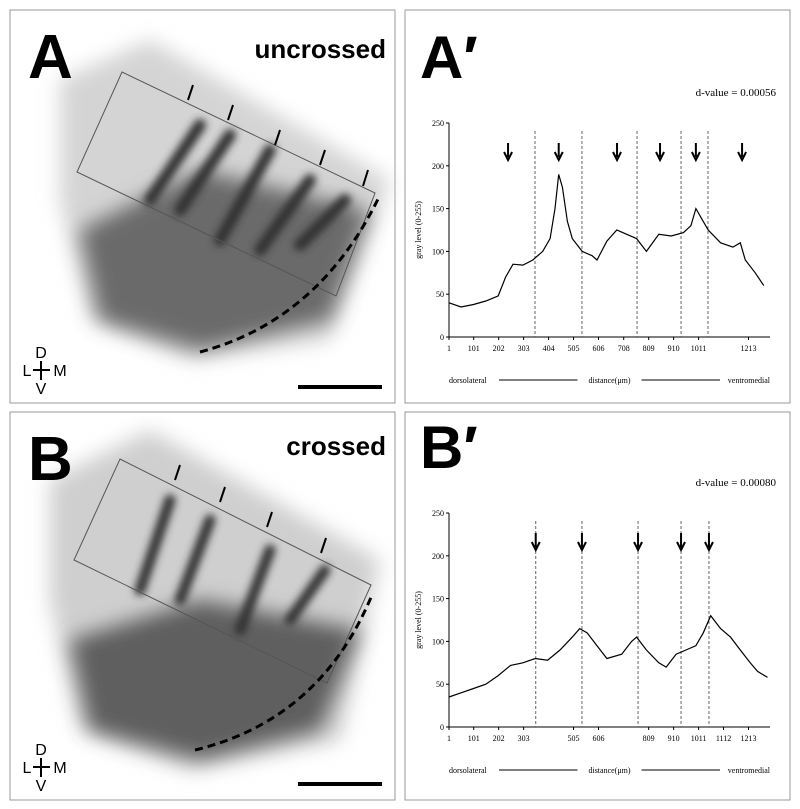  I want to click on panel-label: A′, so click(449, 57).